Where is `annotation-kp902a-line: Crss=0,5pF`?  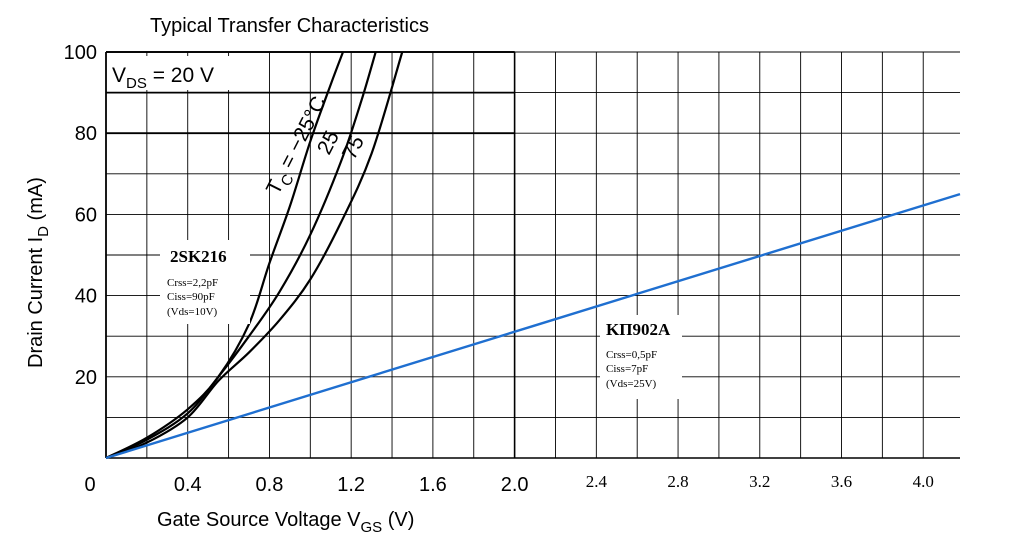 annotation-kp902a-line: Crss=0,5pF is located at coordinates (631, 355).